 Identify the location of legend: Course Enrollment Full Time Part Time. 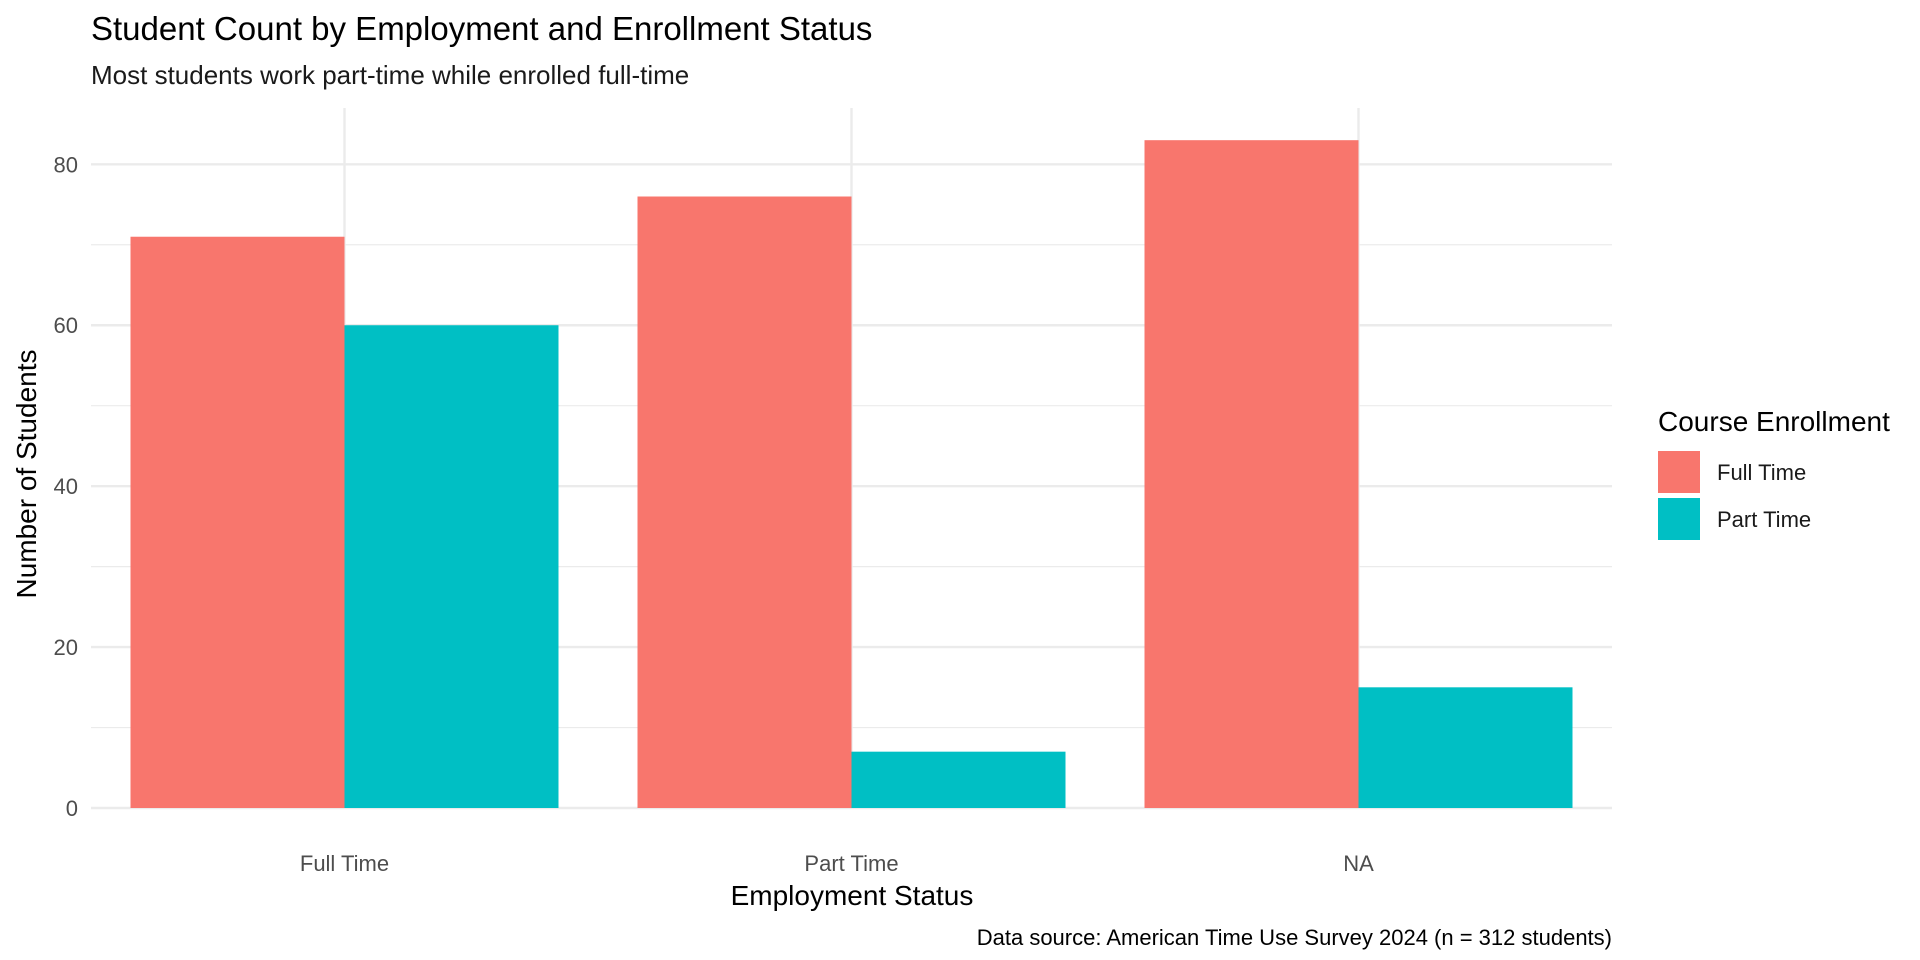
(1774, 473).